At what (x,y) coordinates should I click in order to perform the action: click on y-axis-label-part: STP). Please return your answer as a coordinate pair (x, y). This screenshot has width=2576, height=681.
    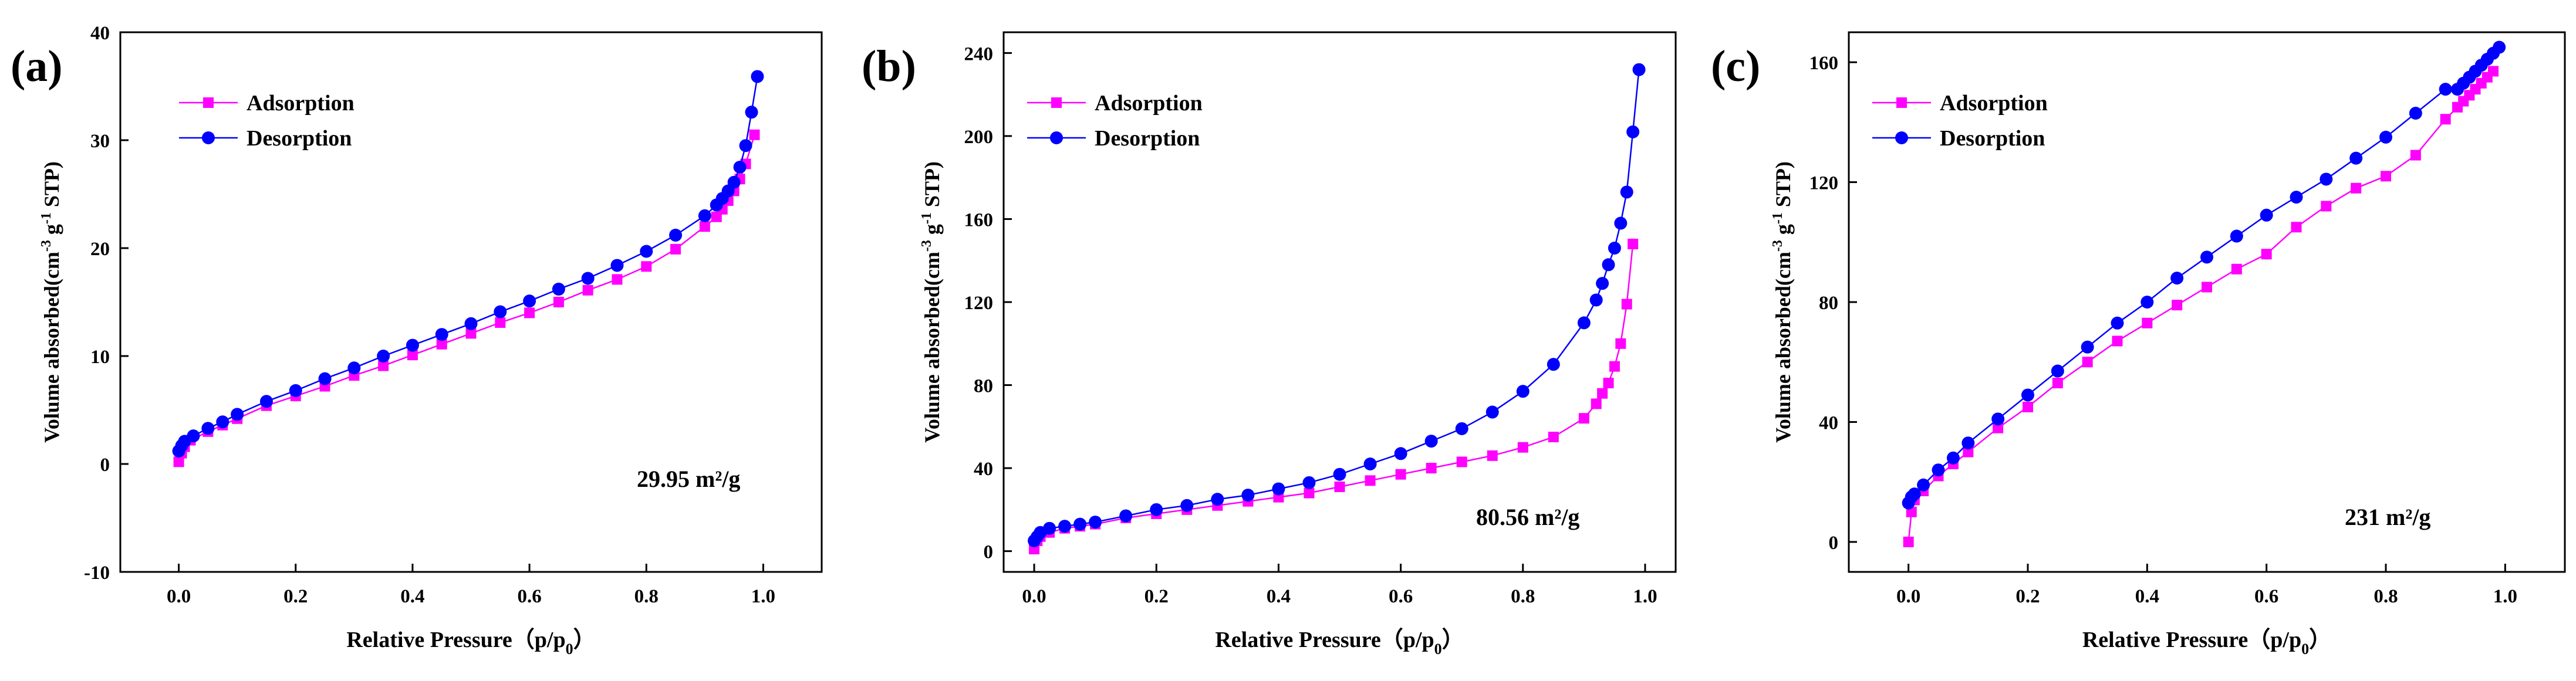
    Looking at the image, I should click on (932, 186).